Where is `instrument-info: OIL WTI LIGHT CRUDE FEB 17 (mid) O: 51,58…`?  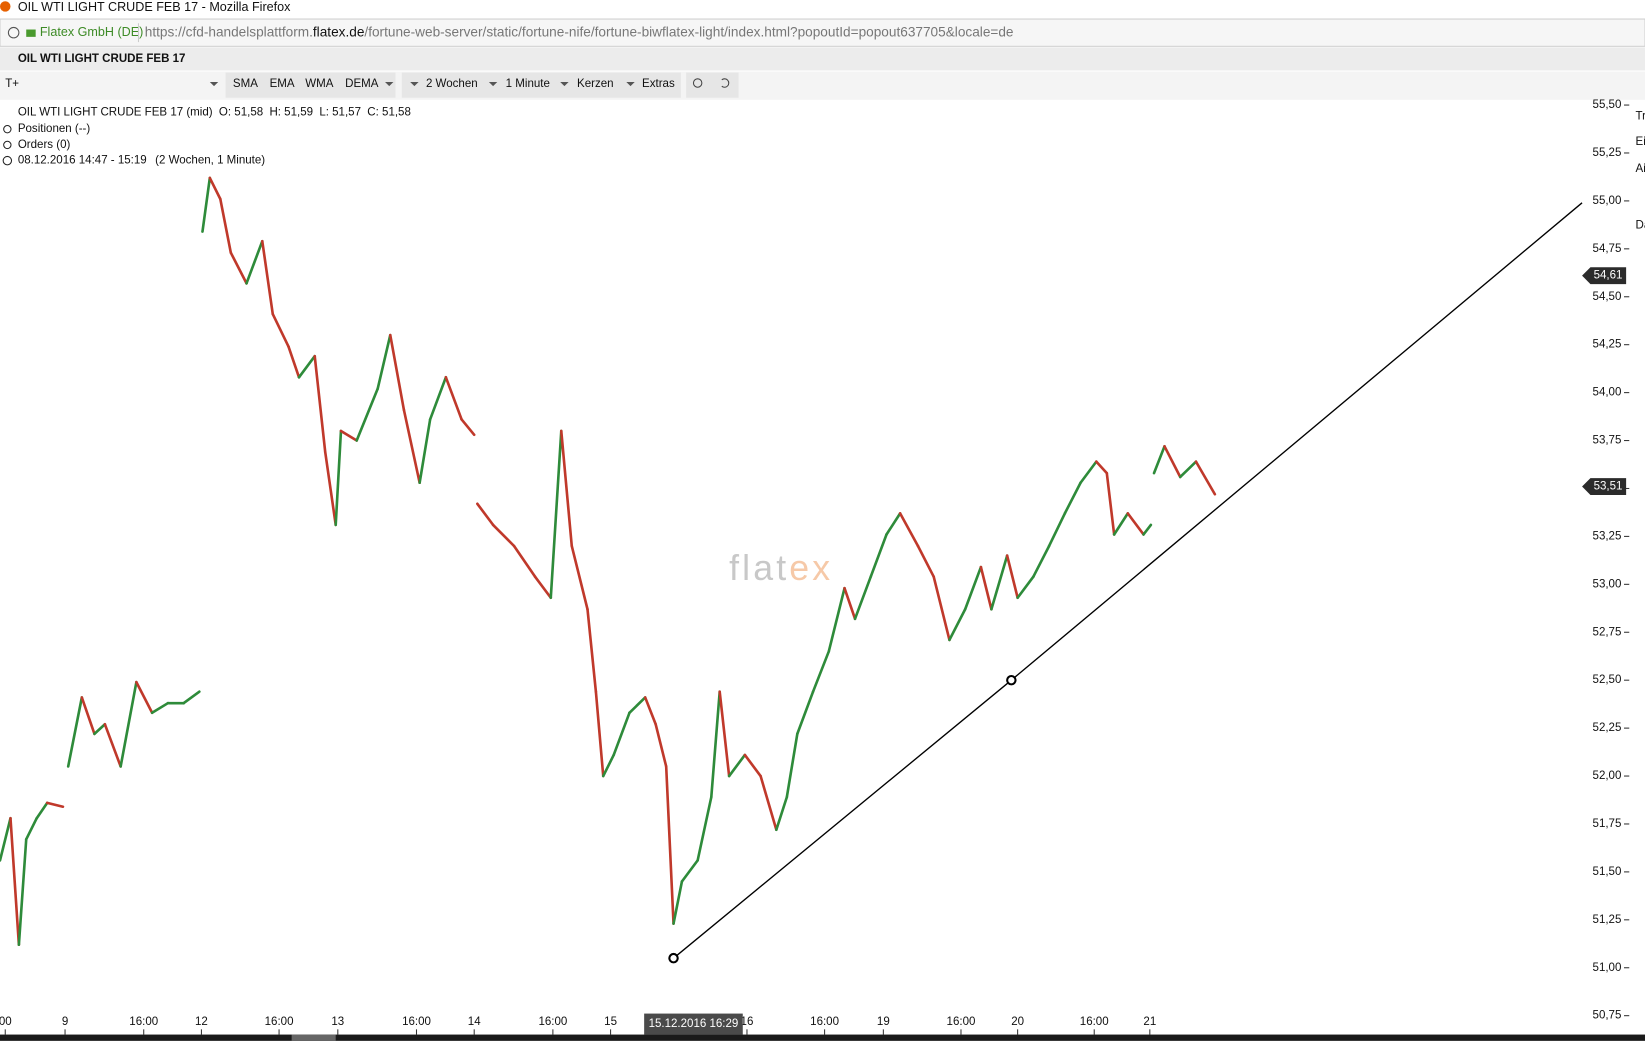
instrument-info: OIL WTI LIGHT CRUDE FEB 17 (mid) O: 51,58… is located at coordinates (214, 112).